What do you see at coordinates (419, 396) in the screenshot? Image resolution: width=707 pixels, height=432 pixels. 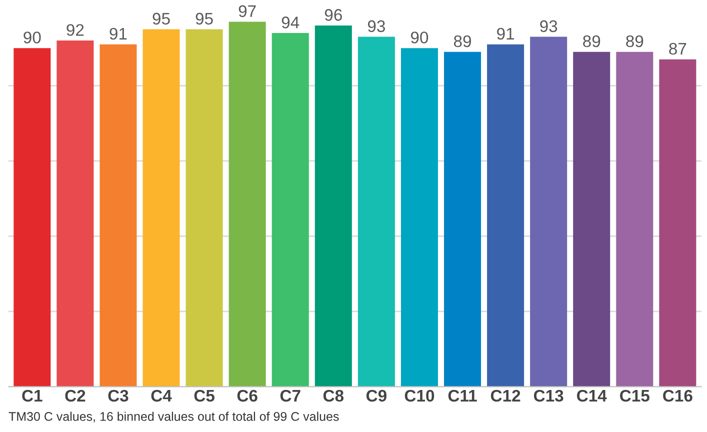 I see `x-tick-label: C10` at bounding box center [419, 396].